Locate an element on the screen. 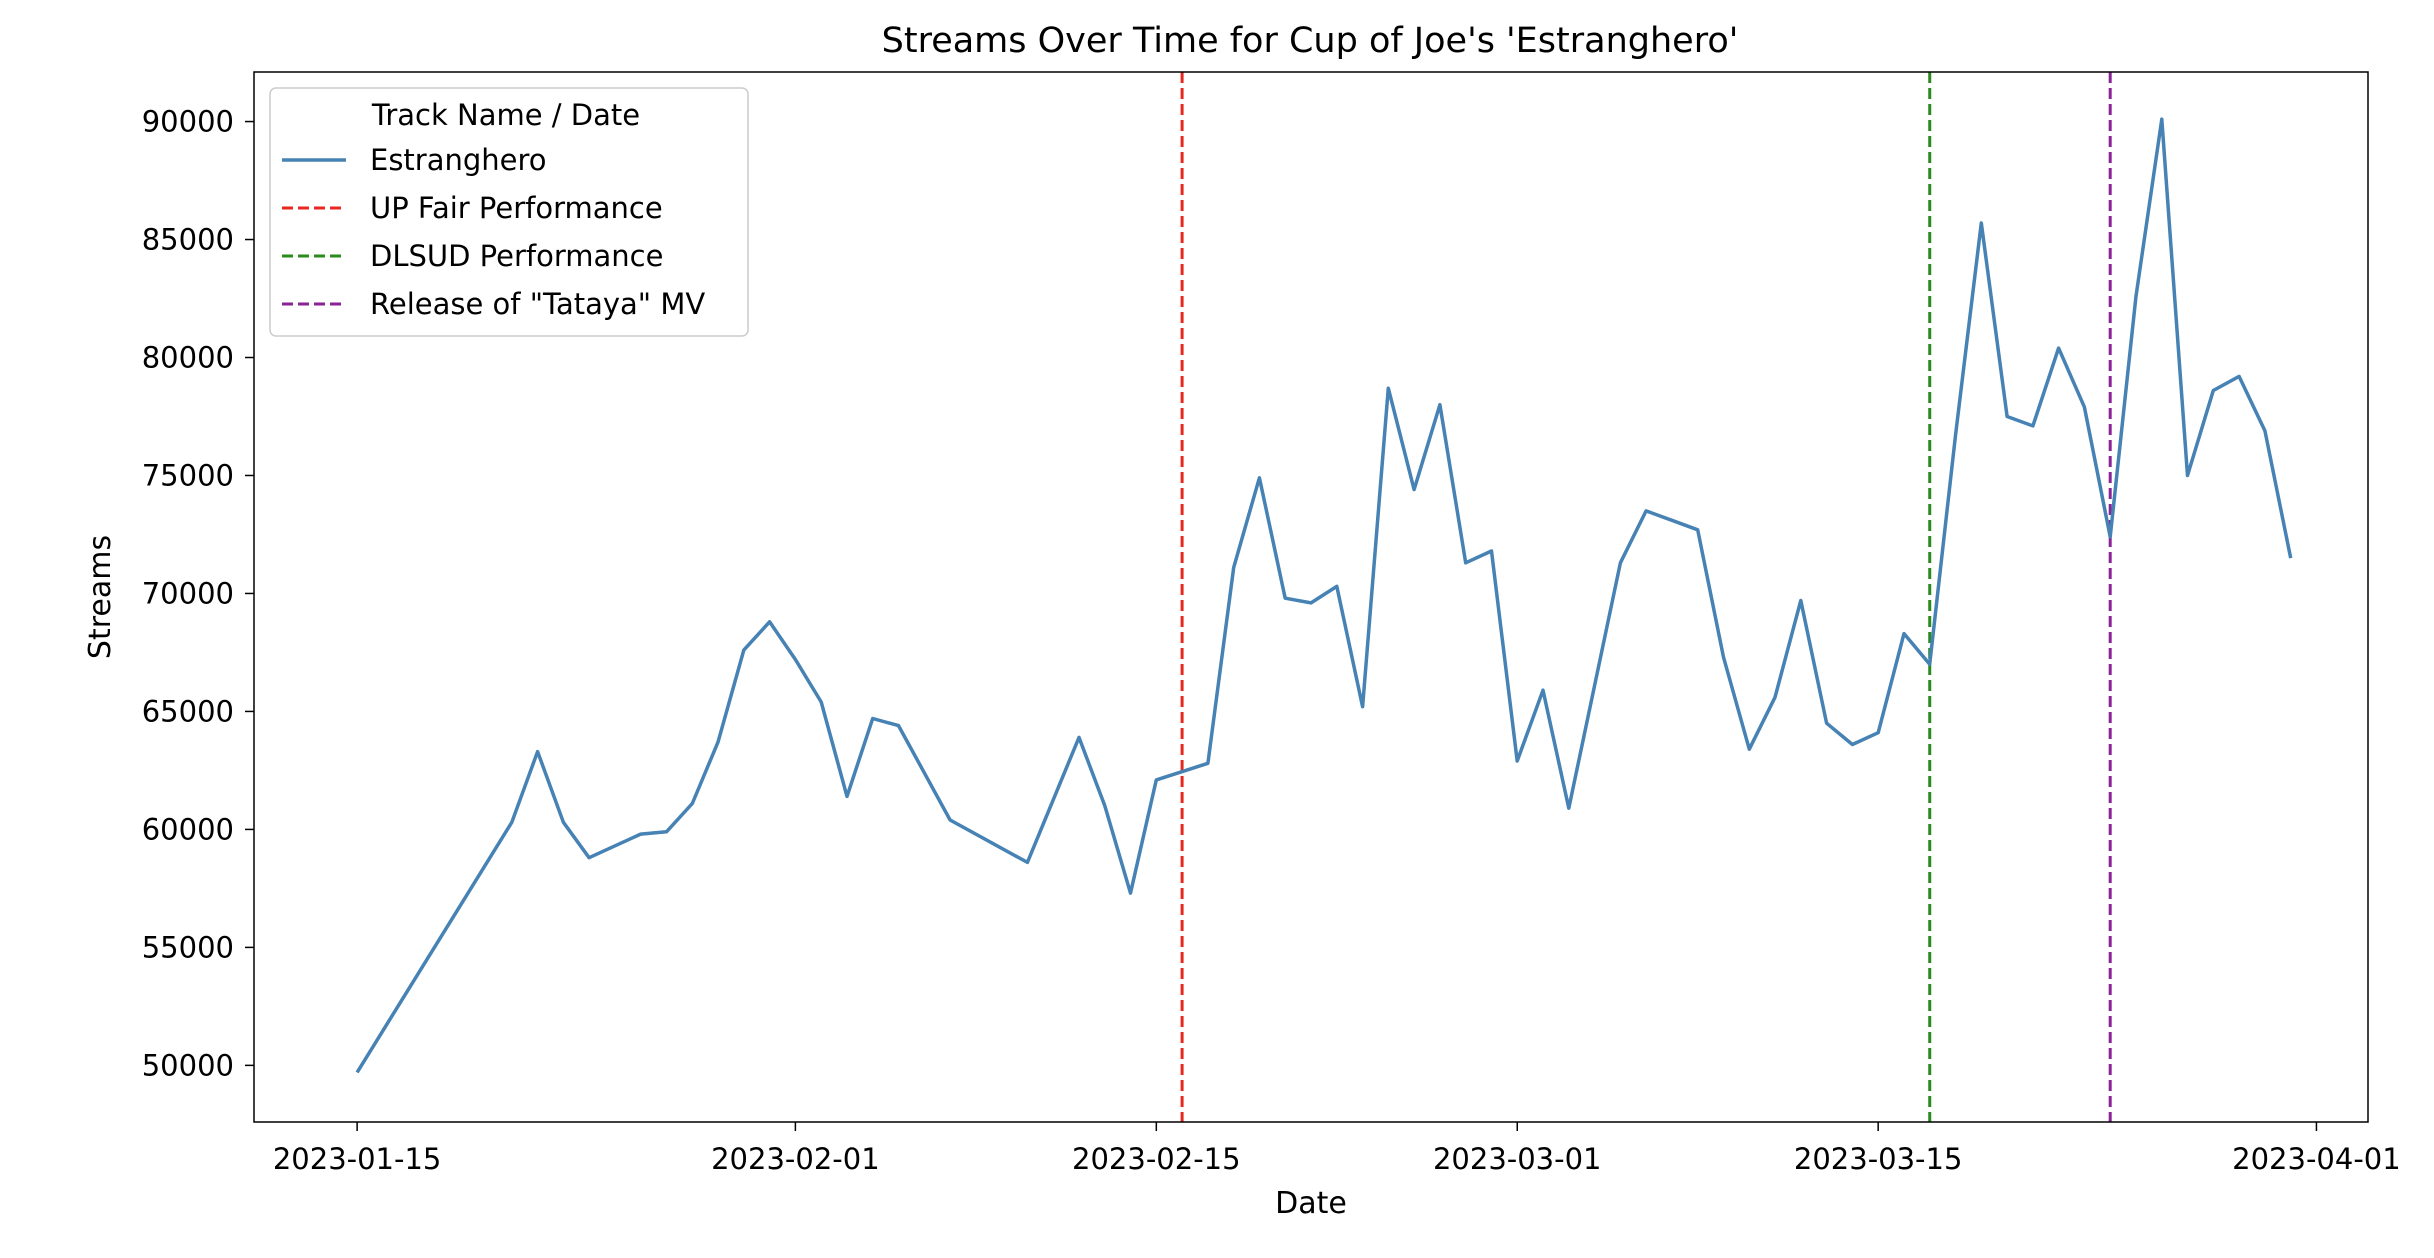  y-tick-label: 80000 is located at coordinates (188, 358).